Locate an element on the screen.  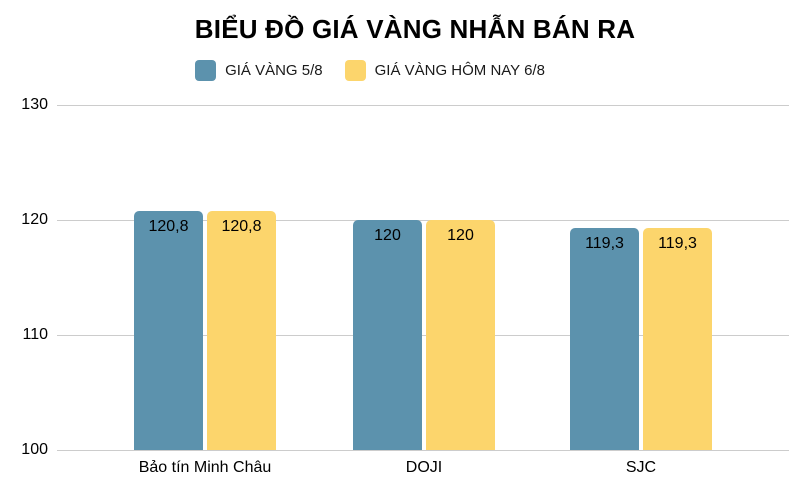
legend-item-series-1: GIÁ VÀNG 5/8 is located at coordinates (259, 70).